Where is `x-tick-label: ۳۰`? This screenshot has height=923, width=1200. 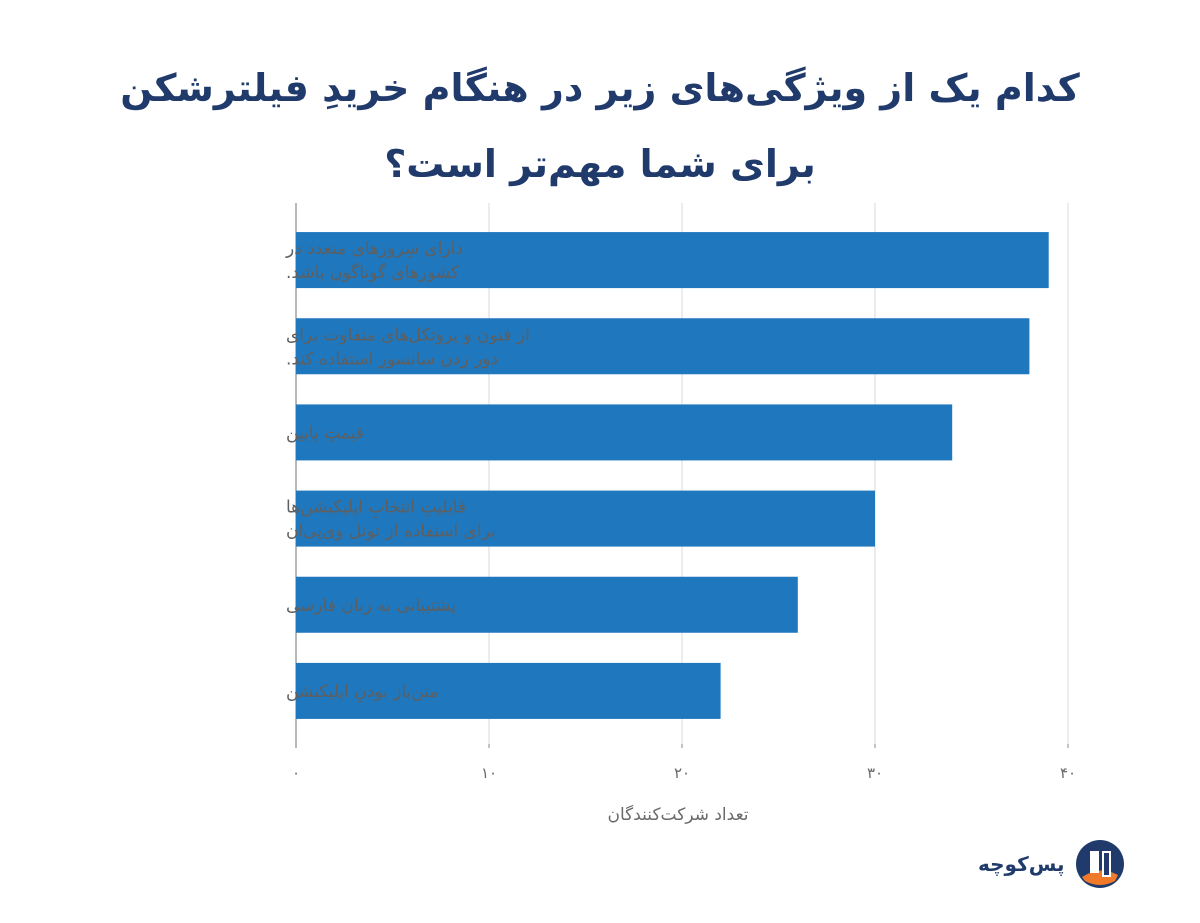 x-tick-label: ۳۰ is located at coordinates (875, 773).